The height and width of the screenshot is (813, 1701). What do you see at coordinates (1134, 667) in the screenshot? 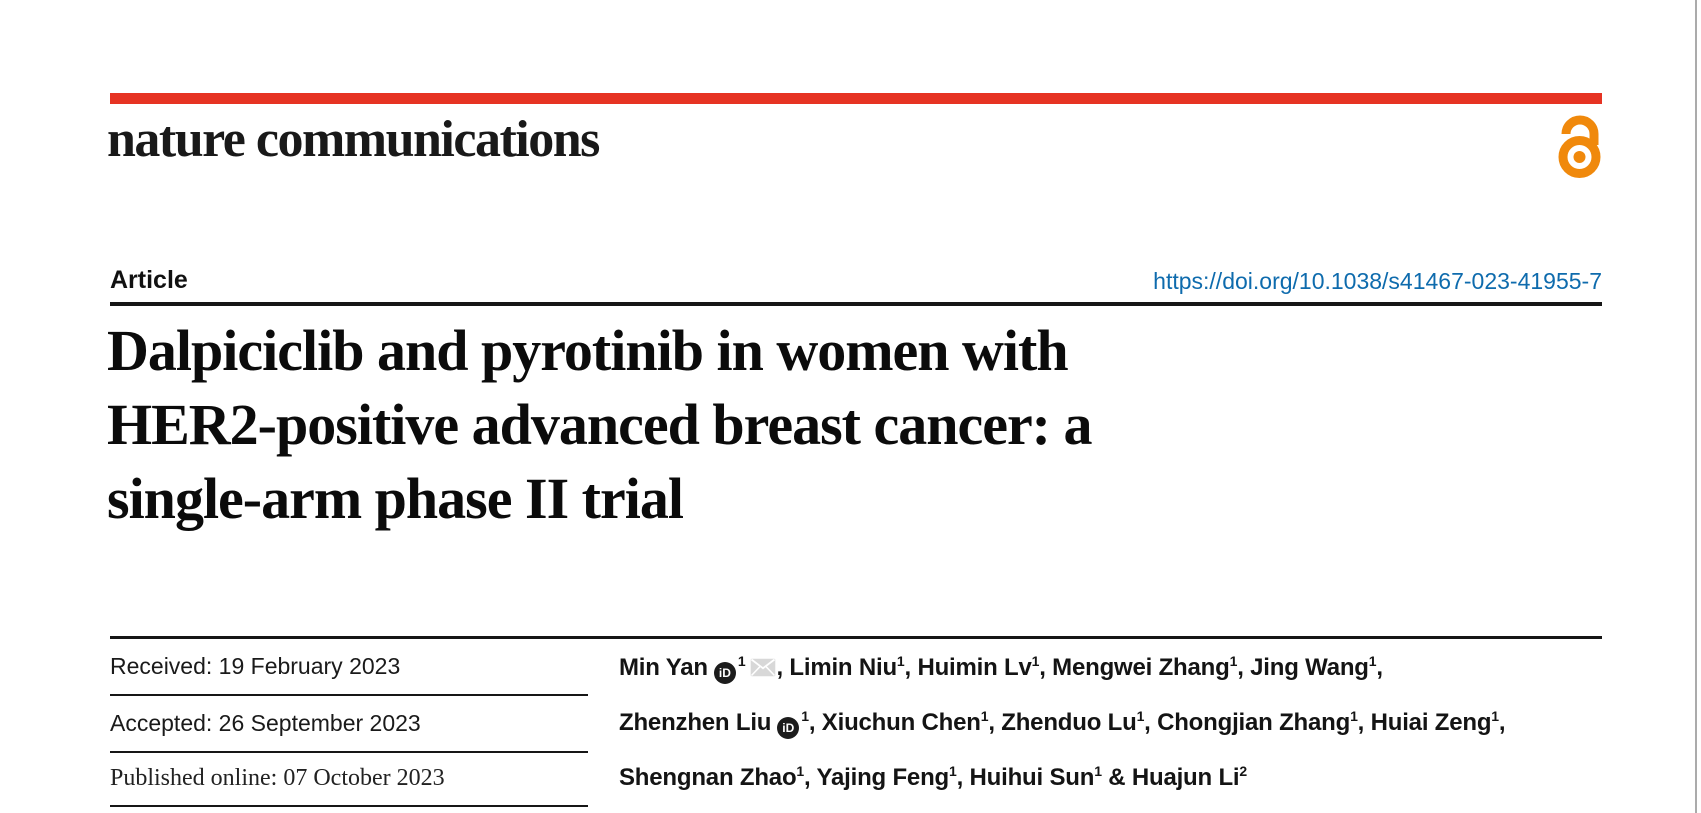
I see `author-text: , Mengwei Zhang` at bounding box center [1134, 667].